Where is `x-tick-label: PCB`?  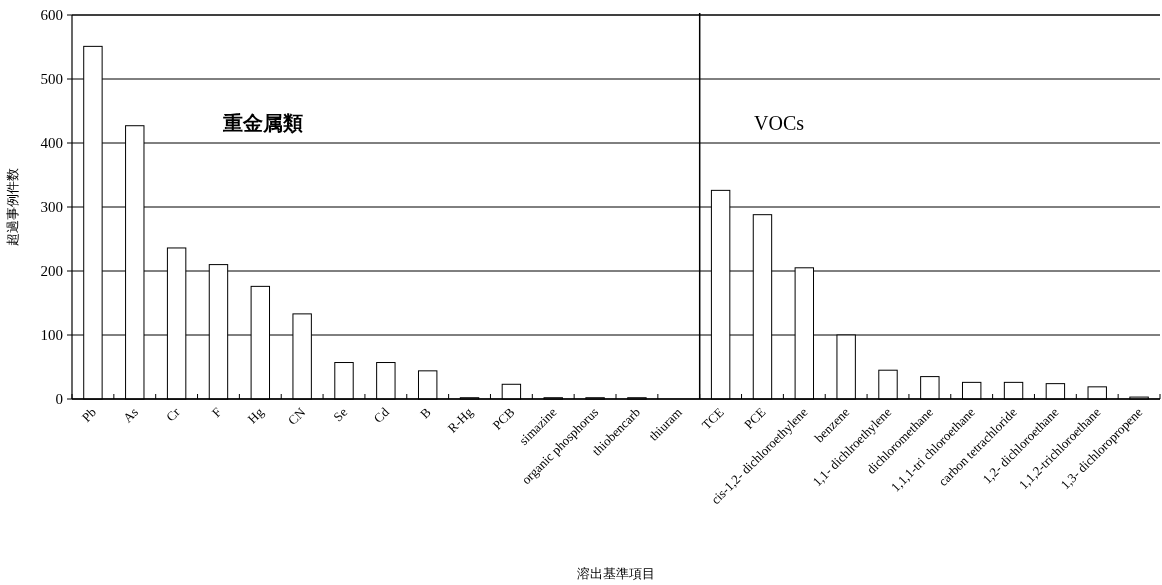
x-tick-label: PCB is located at coordinates (503, 418).